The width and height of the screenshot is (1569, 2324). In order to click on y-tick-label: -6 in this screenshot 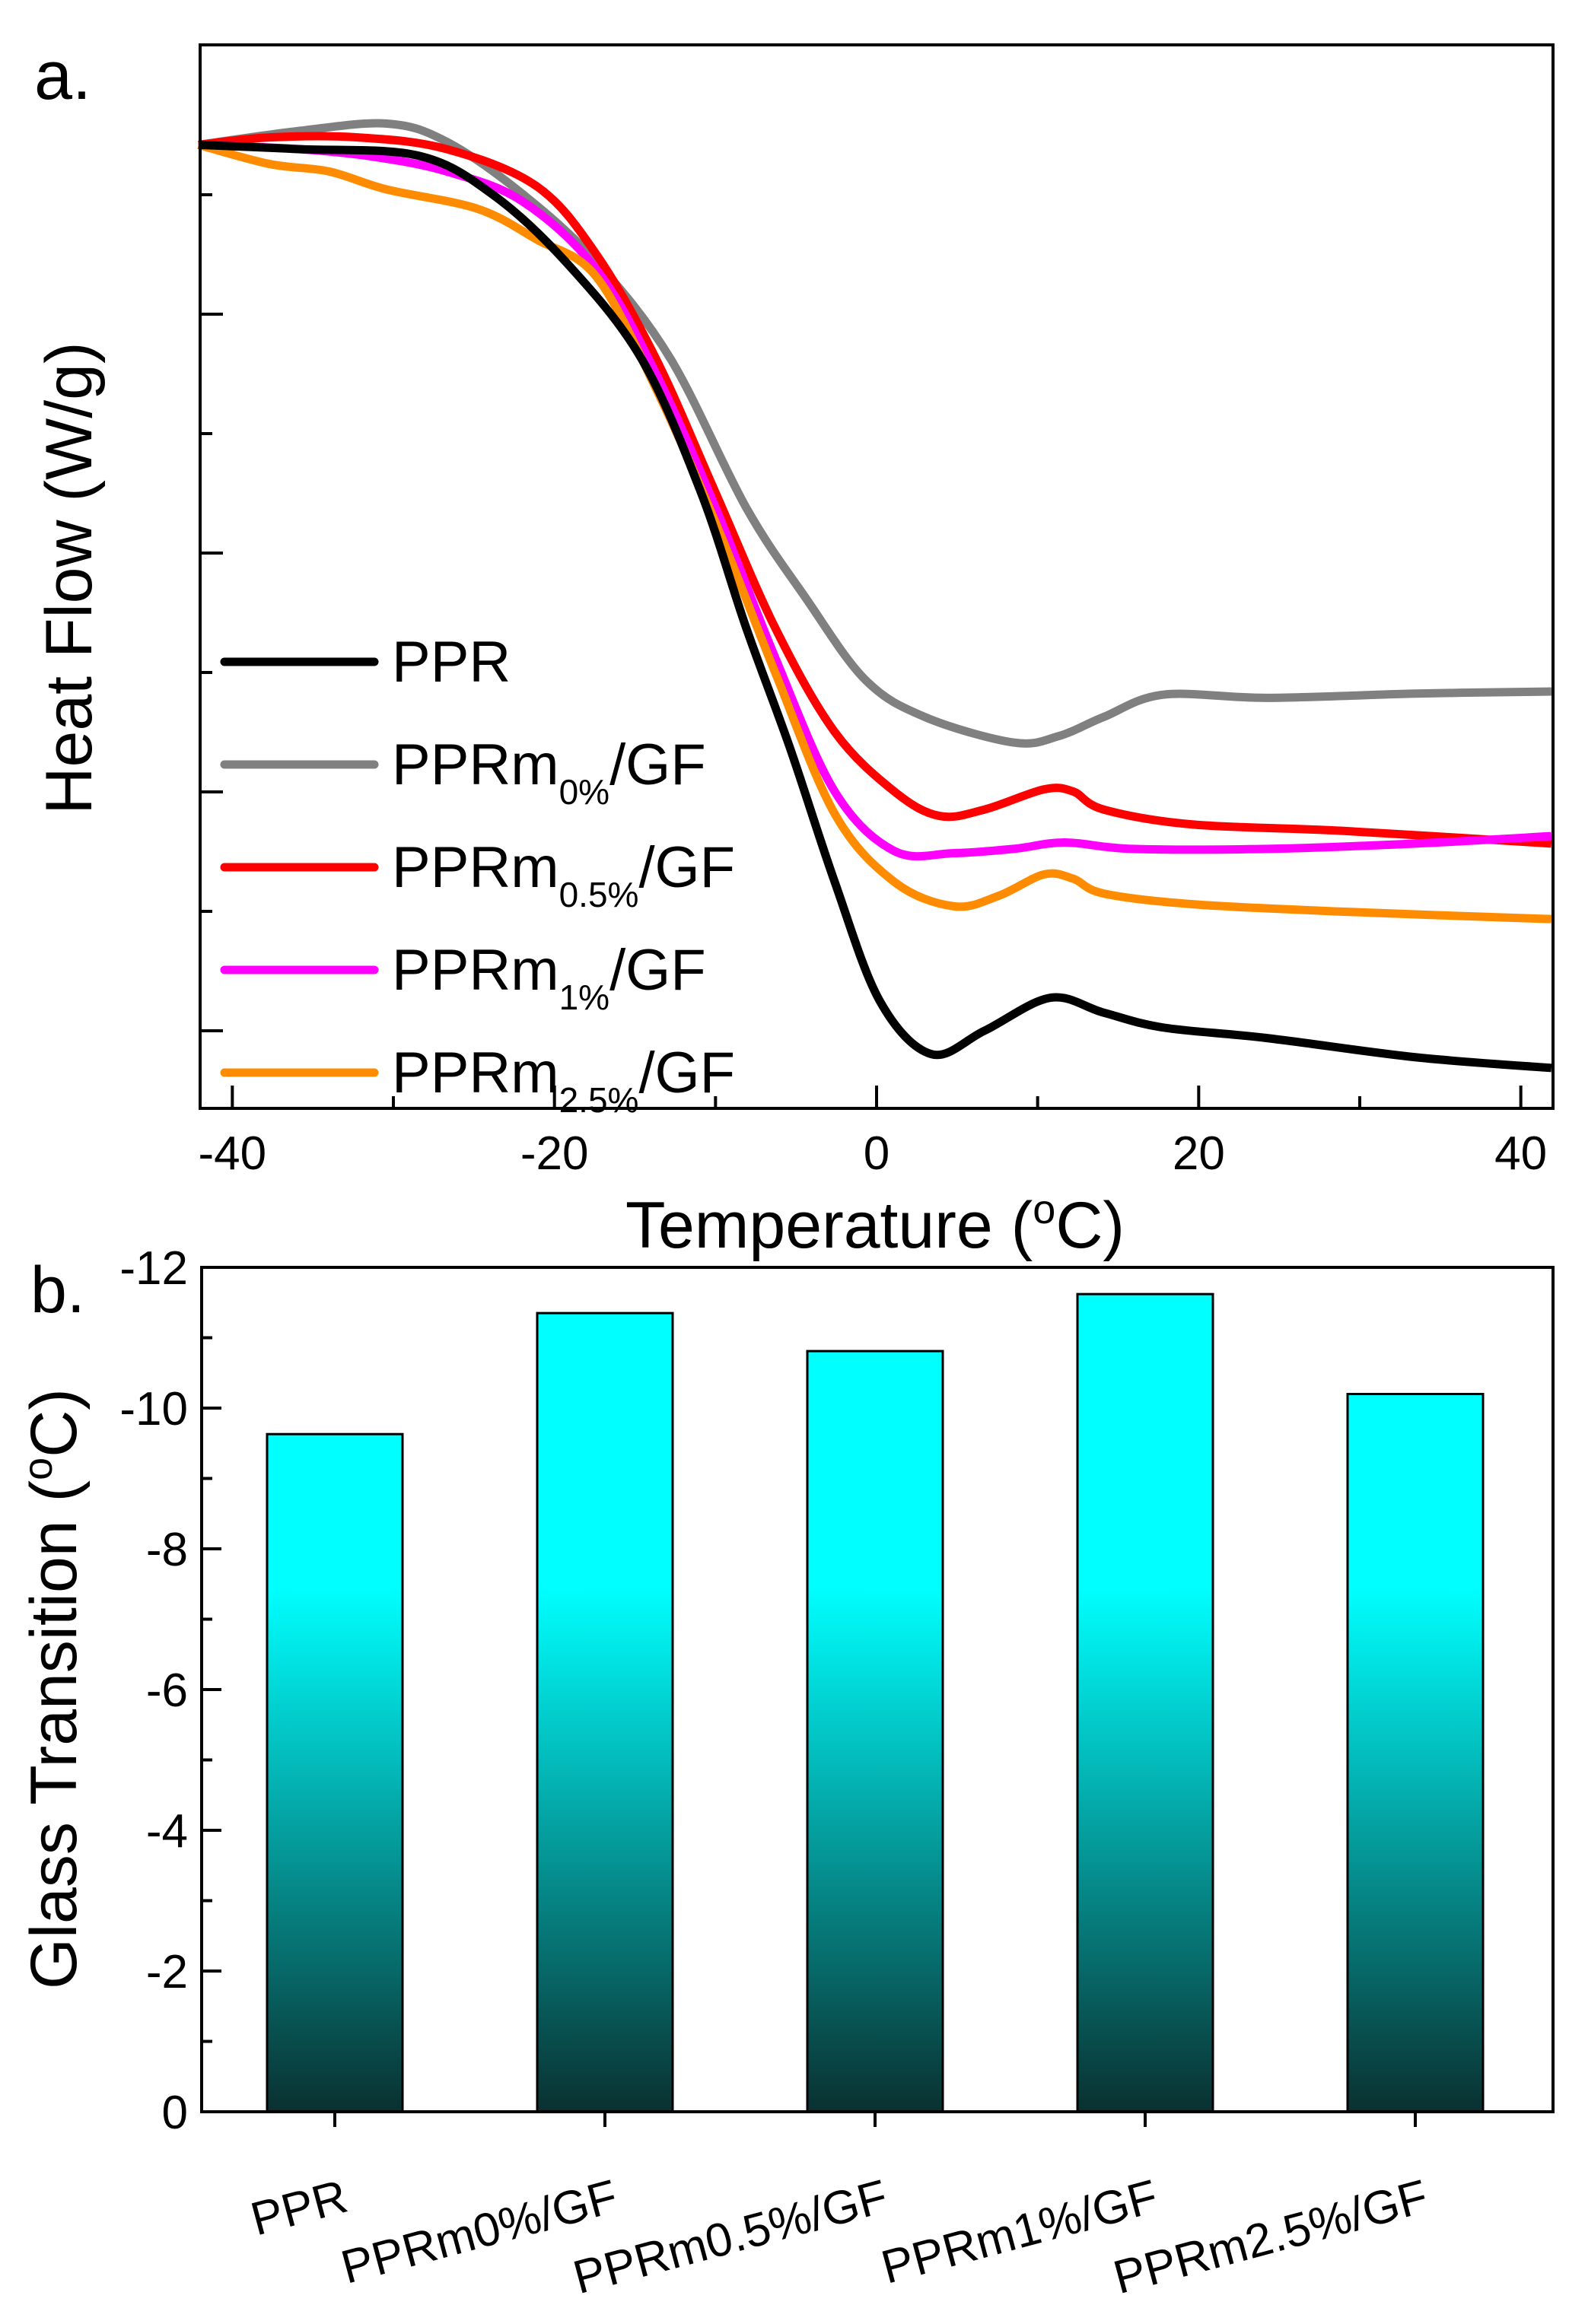, I will do `click(167, 1691)`.